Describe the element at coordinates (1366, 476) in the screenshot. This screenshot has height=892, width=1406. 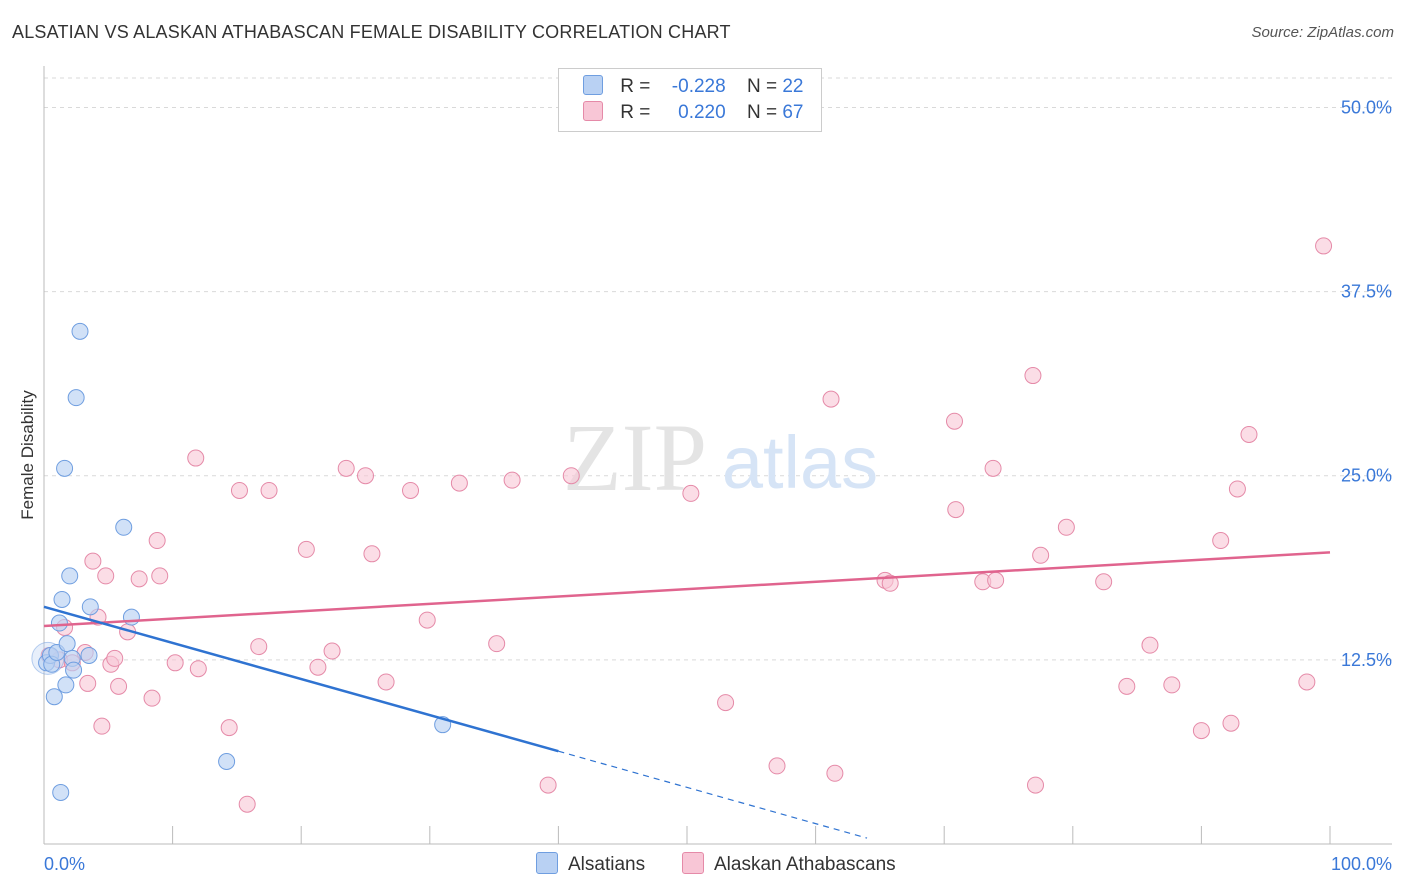
I see `y-tick-label: 25.0%` at that location.